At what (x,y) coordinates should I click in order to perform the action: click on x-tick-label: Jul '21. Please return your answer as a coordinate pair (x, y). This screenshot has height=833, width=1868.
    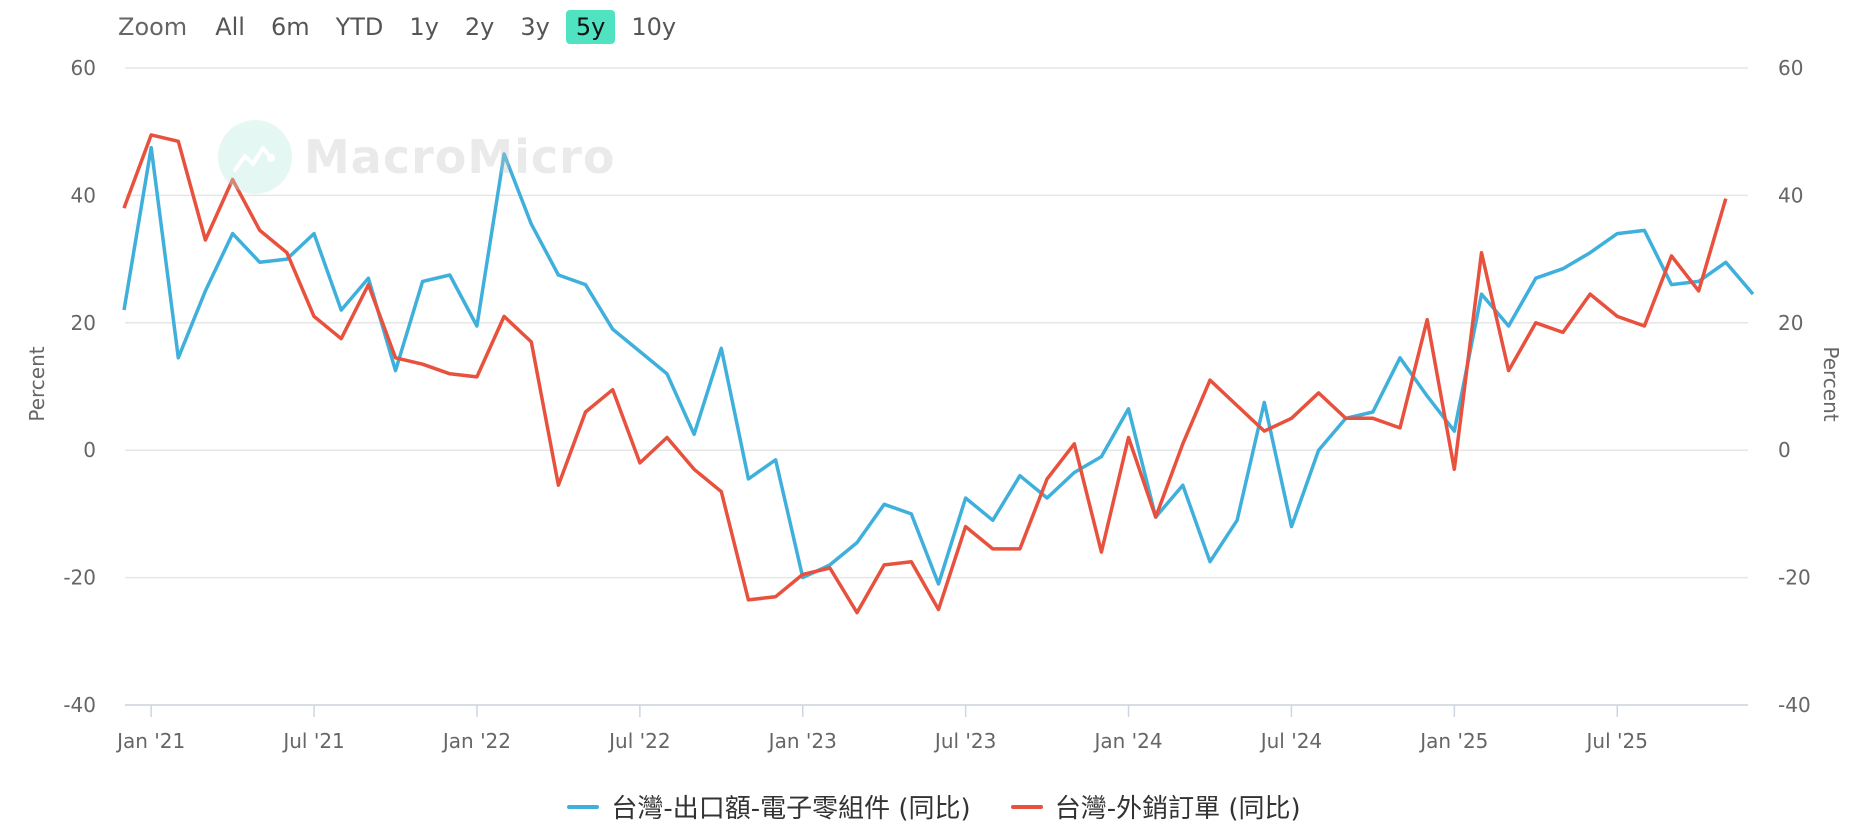
    Looking at the image, I should click on (312, 741).